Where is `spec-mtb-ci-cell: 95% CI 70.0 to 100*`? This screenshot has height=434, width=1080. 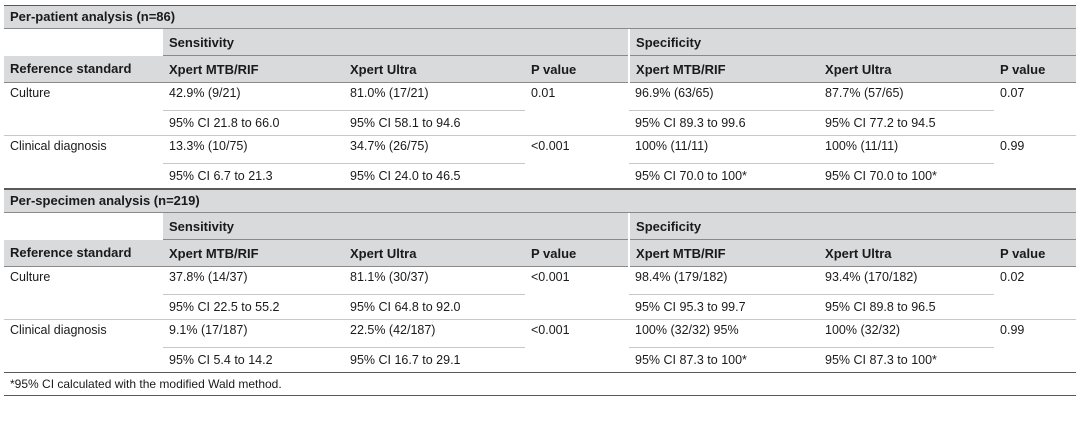 spec-mtb-ci-cell: 95% CI 70.0 to 100* is located at coordinates (724, 176).